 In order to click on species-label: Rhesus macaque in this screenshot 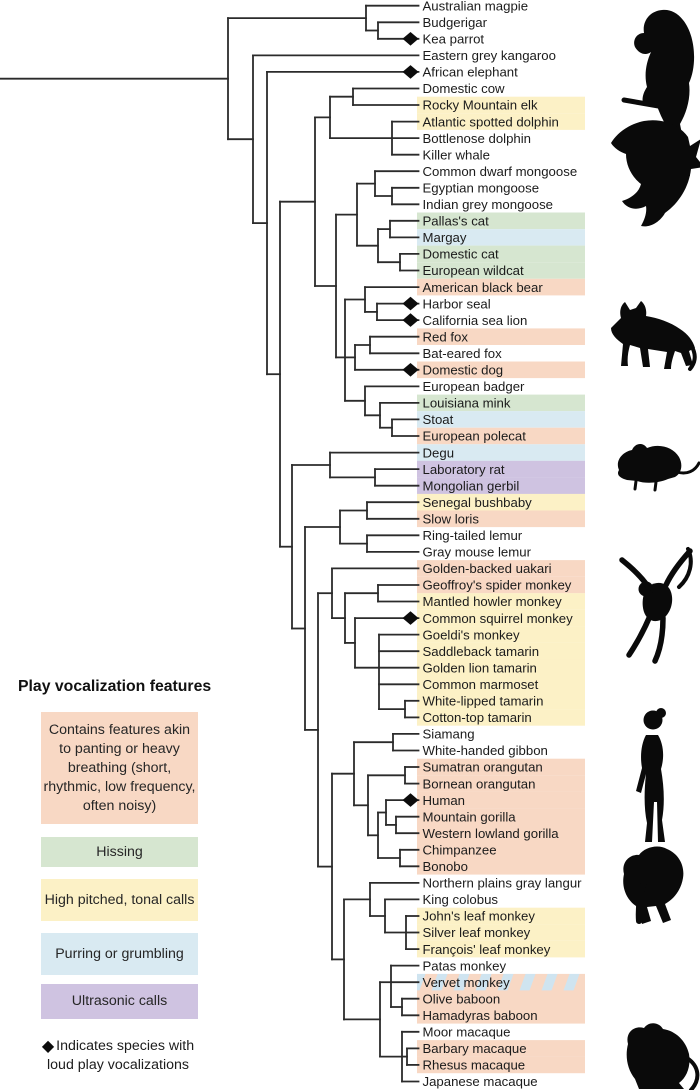, I will do `click(474, 1065)`.